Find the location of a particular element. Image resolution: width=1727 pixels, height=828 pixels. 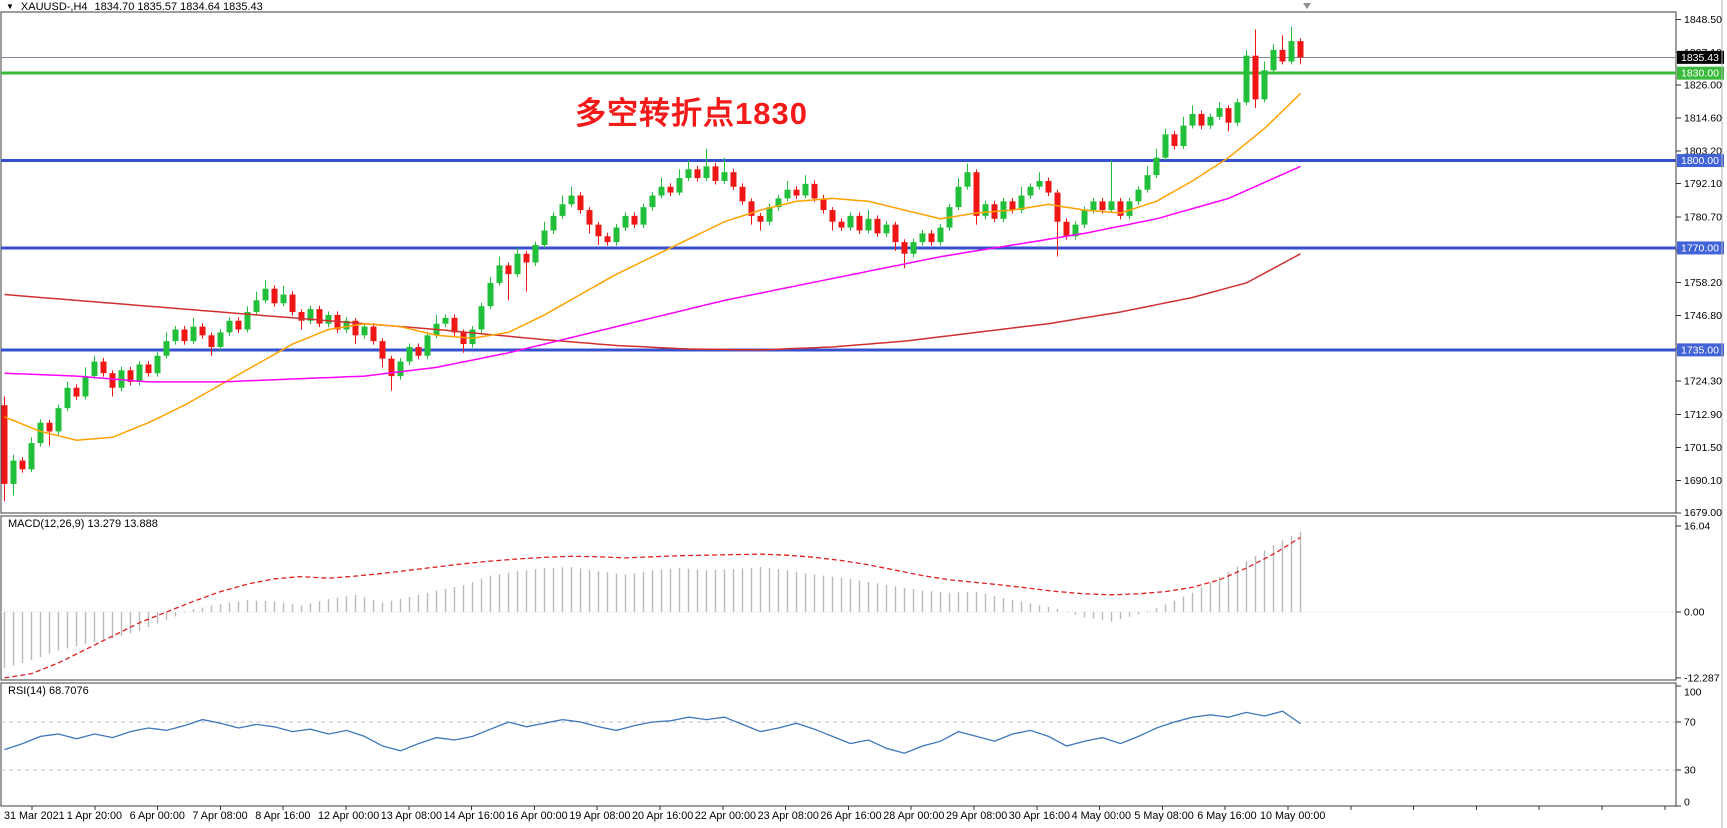

time-axis-label: 20 Apr 16:00 is located at coordinates (662, 816).